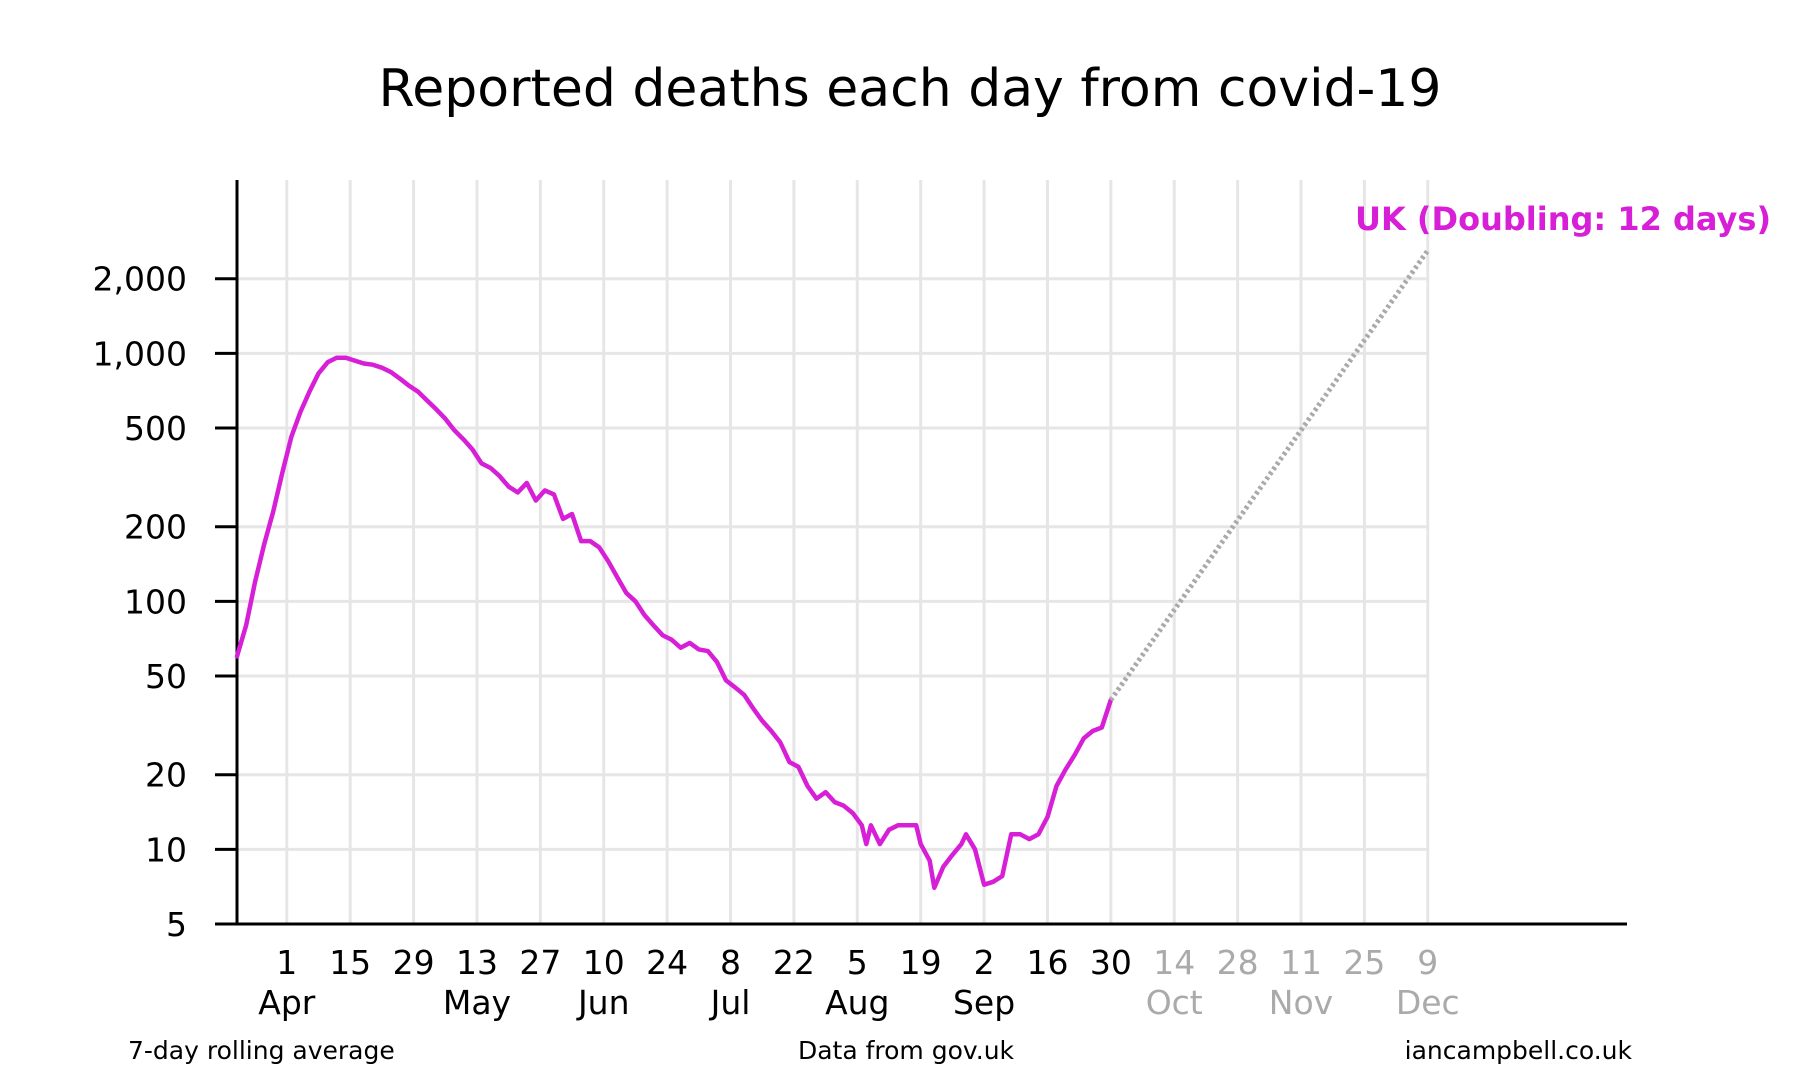 Image resolution: width=1800 pixels, height=1080 pixels. Describe the element at coordinates (910, 89) in the screenshot. I see `chart-title: Reported deaths each day from covid-19` at that location.